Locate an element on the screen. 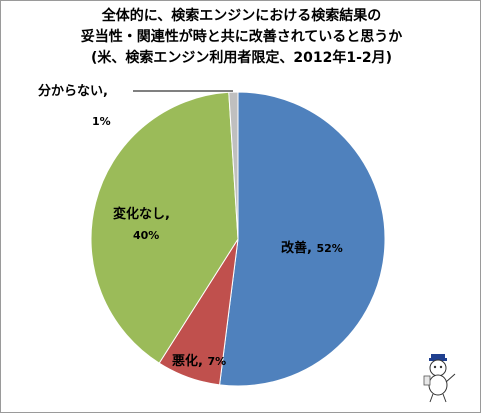 This screenshot has height=415, width=483. title-line-2: 妥当性・関連性が時と共に改善されていると思うか is located at coordinates (241, 37).